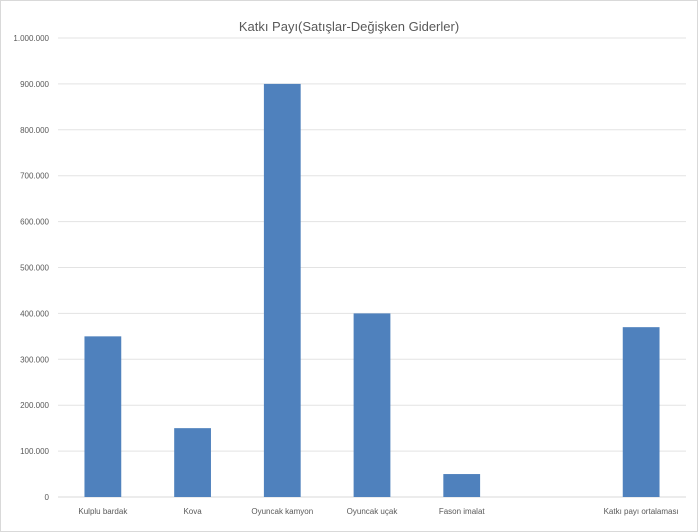  What do you see at coordinates (34, 359) in the screenshot?
I see `y-tick-label: 300.000` at bounding box center [34, 359].